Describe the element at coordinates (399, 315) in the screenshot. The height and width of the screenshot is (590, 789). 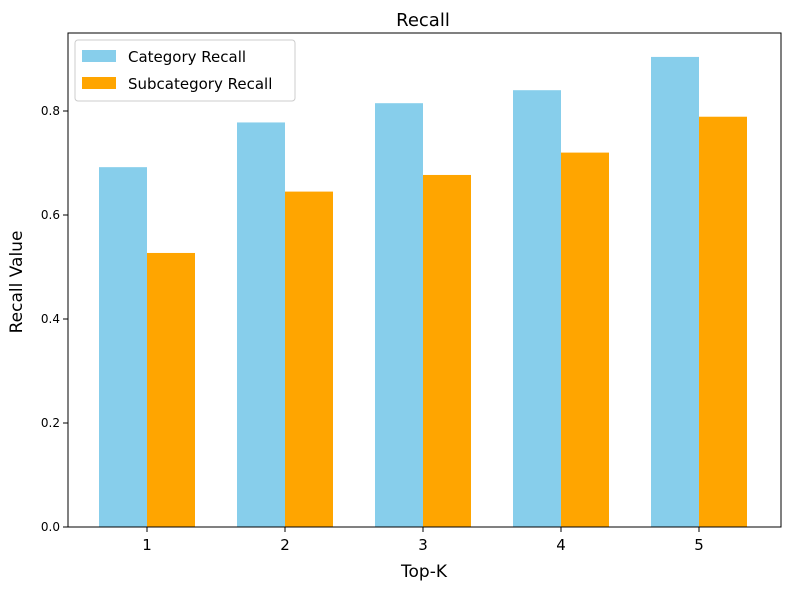
I see `bar-category-recall-k3` at that location.